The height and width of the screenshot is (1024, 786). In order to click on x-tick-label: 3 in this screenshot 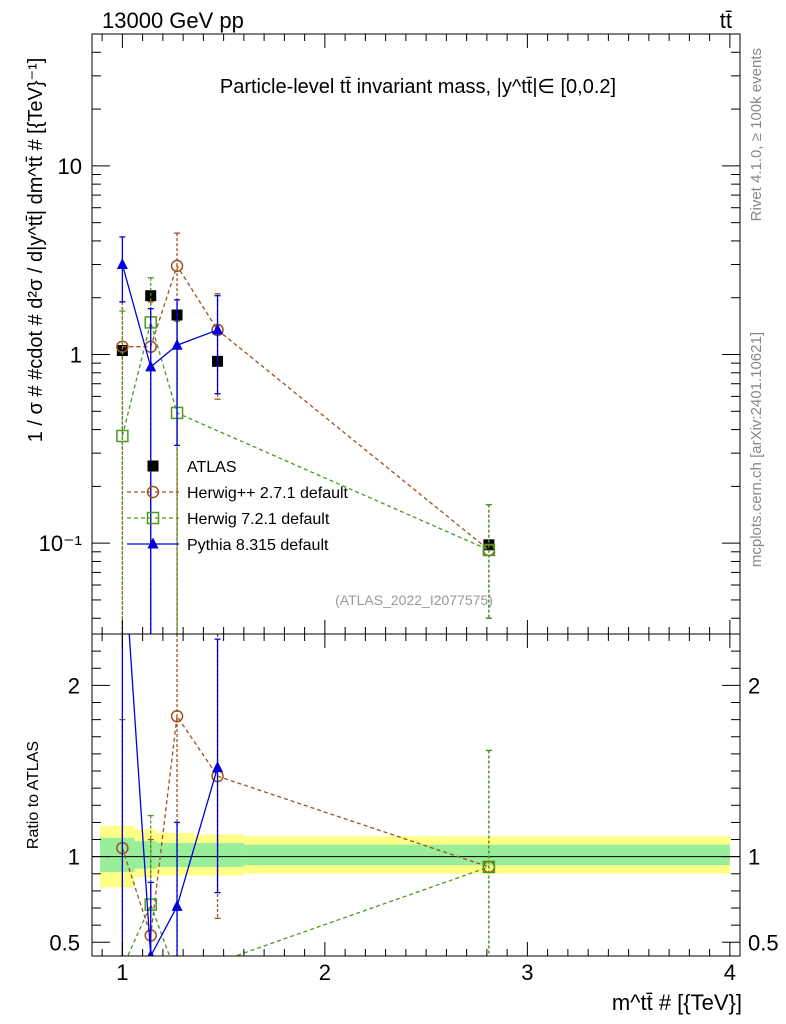, I will do `click(527, 972)`.